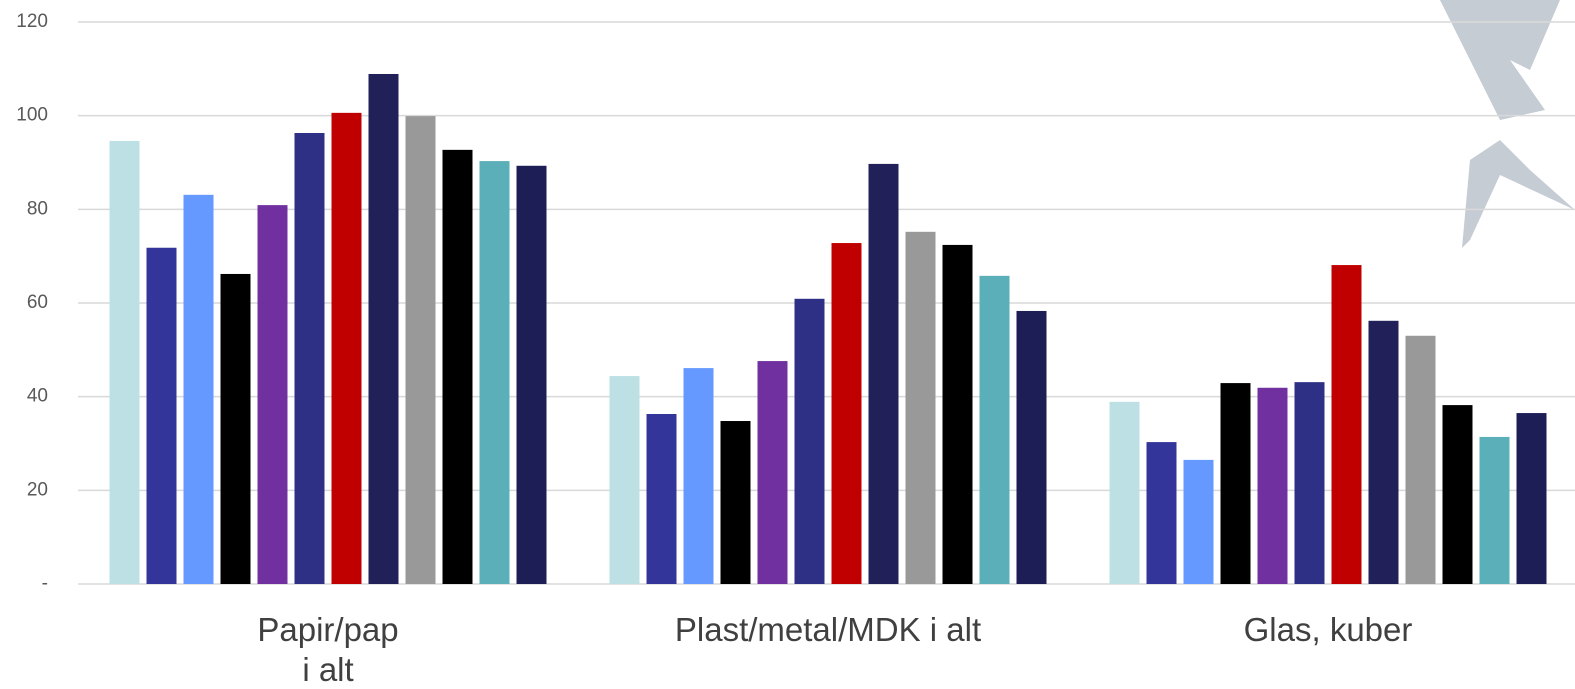  Describe the element at coordinates (37, 208) in the screenshot. I see `y-tick-label: 80` at that location.